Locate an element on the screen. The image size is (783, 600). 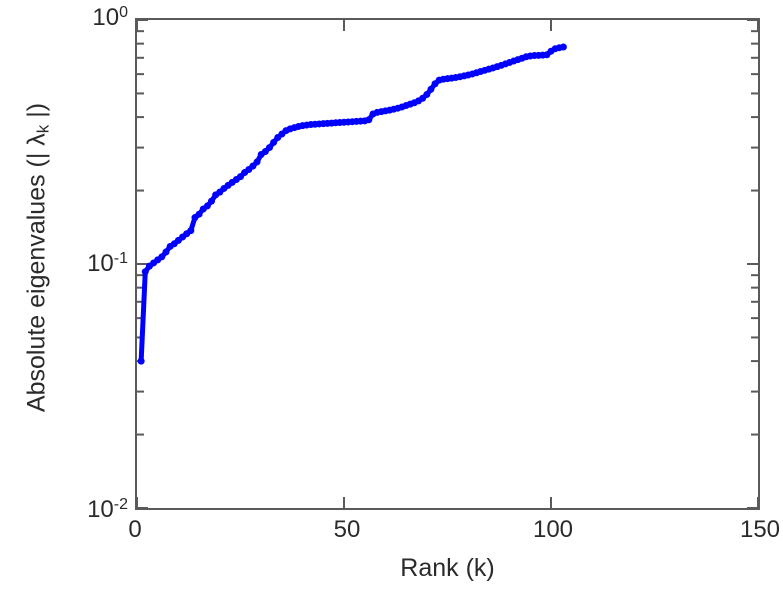
x-tick-label-150: 150 is located at coordinates (760, 529).